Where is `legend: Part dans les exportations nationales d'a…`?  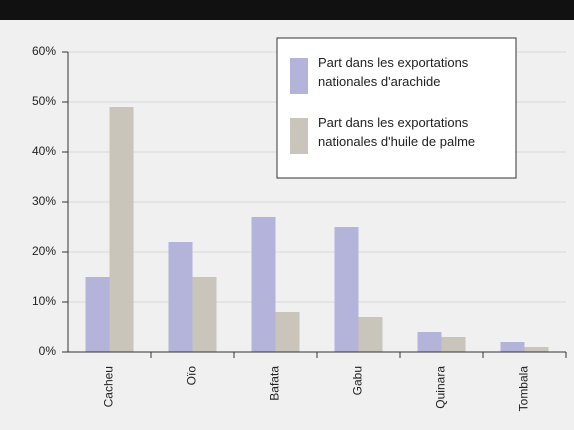 legend: Part dans les exportations nationales d'a… is located at coordinates (396, 108).